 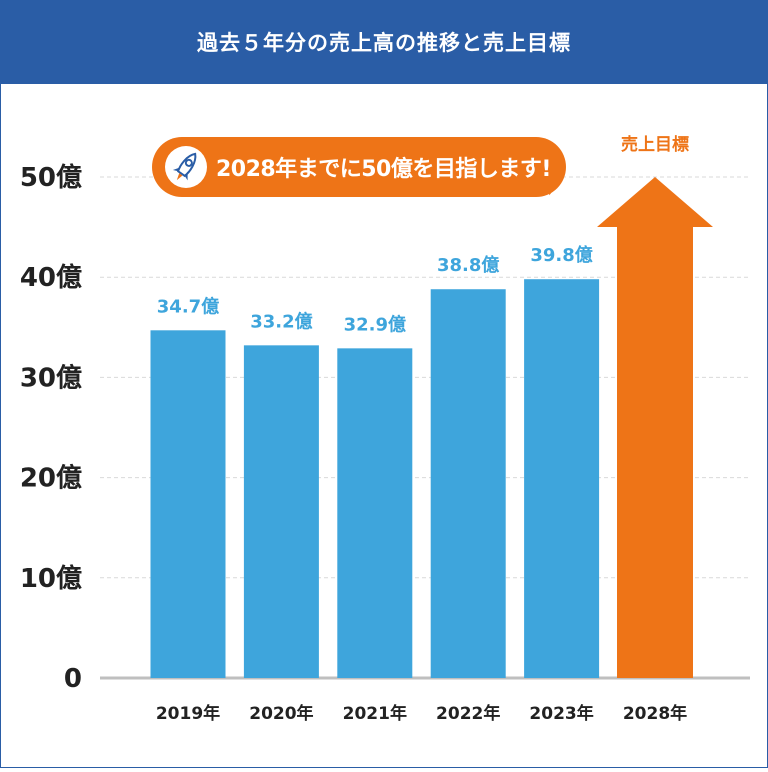 What do you see at coordinates (655, 144) in the screenshot?
I see `target-label: 売上目標` at bounding box center [655, 144].